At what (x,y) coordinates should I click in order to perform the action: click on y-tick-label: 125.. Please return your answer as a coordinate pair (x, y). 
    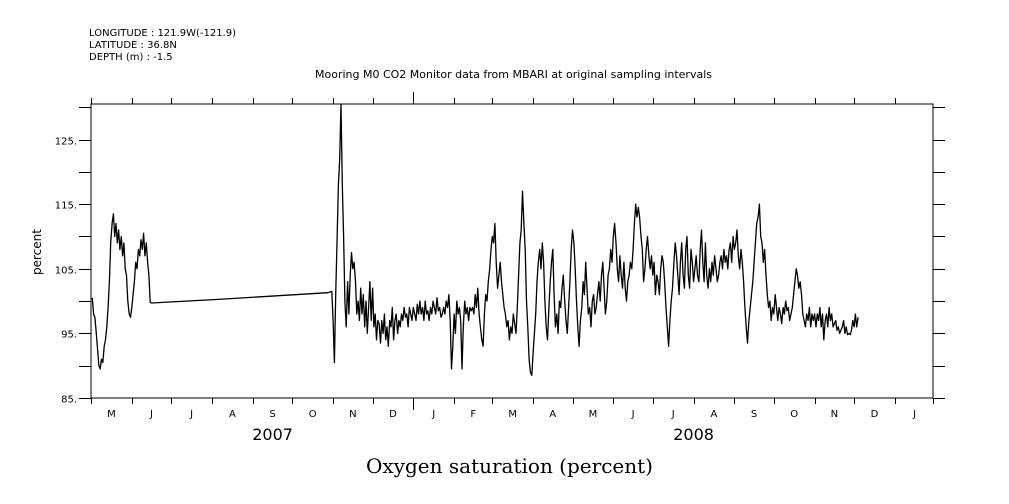
    Looking at the image, I should click on (66, 142).